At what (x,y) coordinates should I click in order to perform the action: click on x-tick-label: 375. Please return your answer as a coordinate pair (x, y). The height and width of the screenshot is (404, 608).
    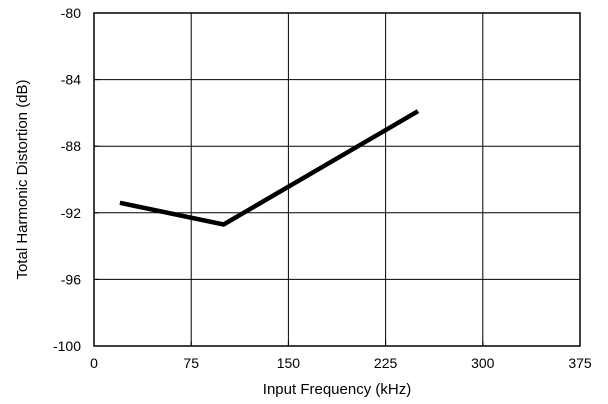
    Looking at the image, I should click on (580, 363).